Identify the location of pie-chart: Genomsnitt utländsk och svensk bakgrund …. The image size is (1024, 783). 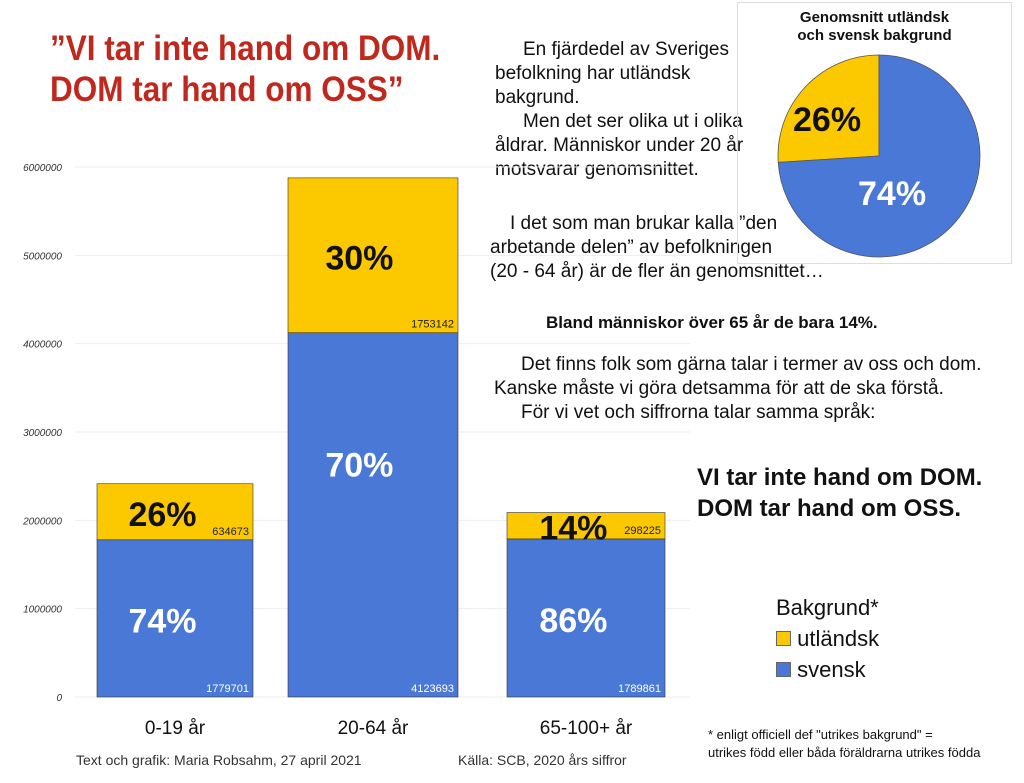
(874, 133).